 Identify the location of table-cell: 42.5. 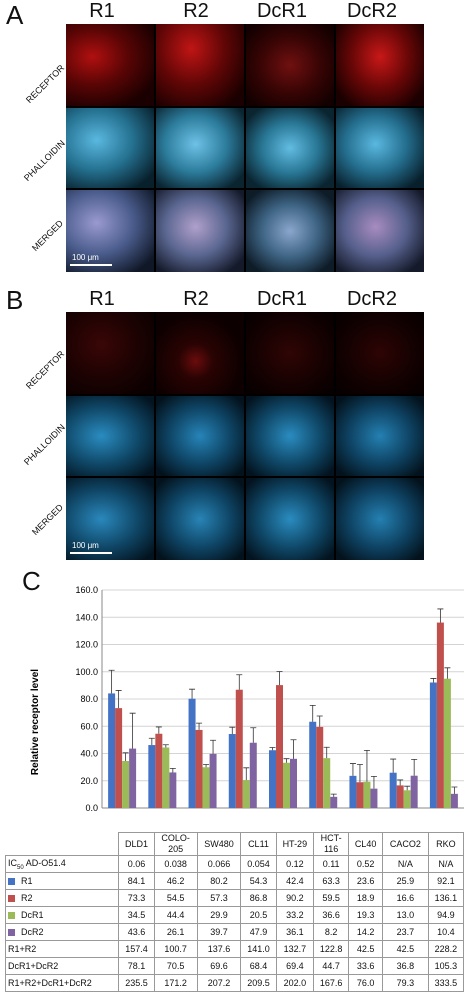
(365, 949).